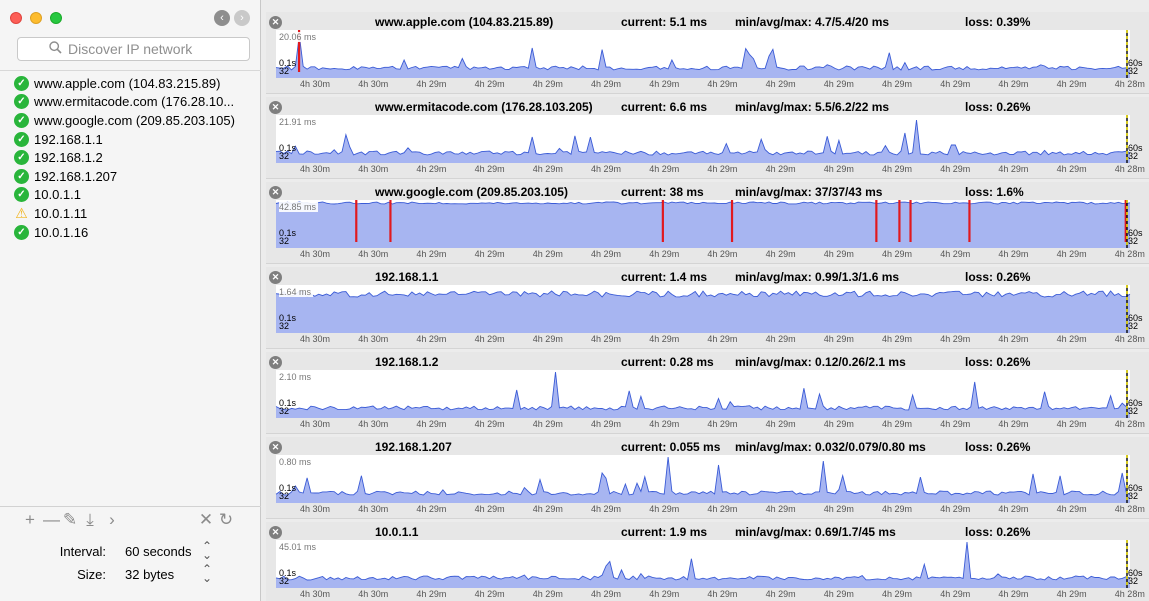  Describe the element at coordinates (56, 18) in the screenshot. I see `window-zoom-button` at that location.